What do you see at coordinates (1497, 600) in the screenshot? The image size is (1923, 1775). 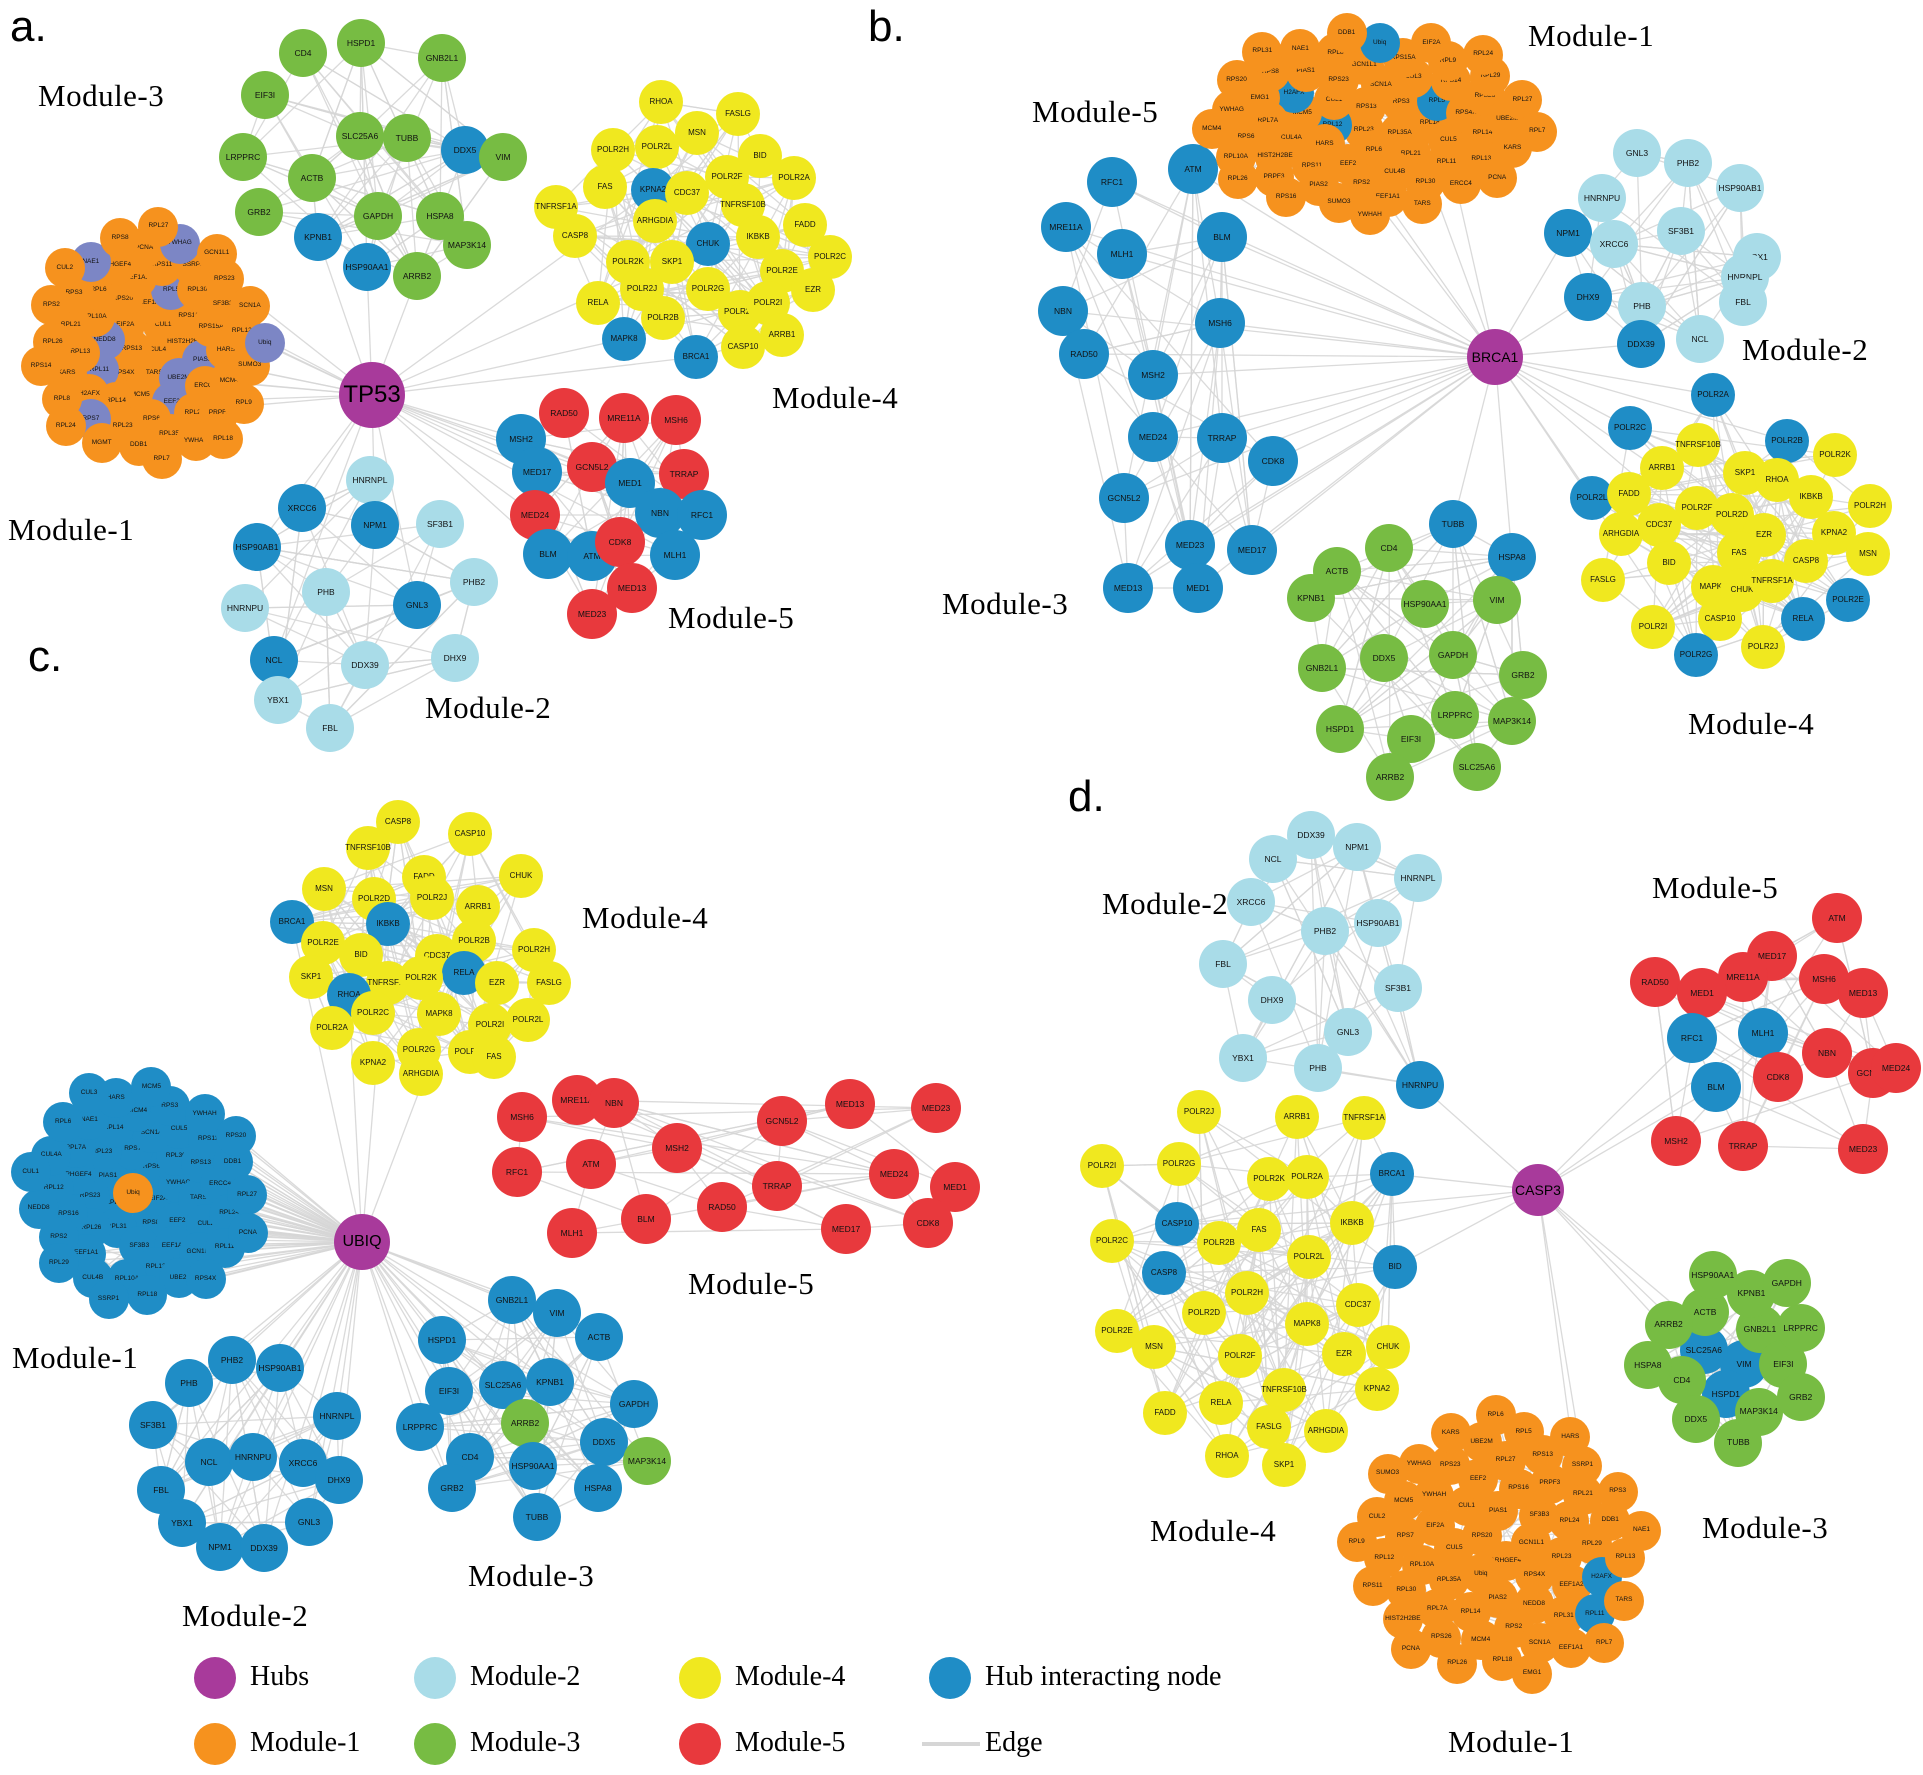 I see `node-VIM: VIM` at bounding box center [1497, 600].